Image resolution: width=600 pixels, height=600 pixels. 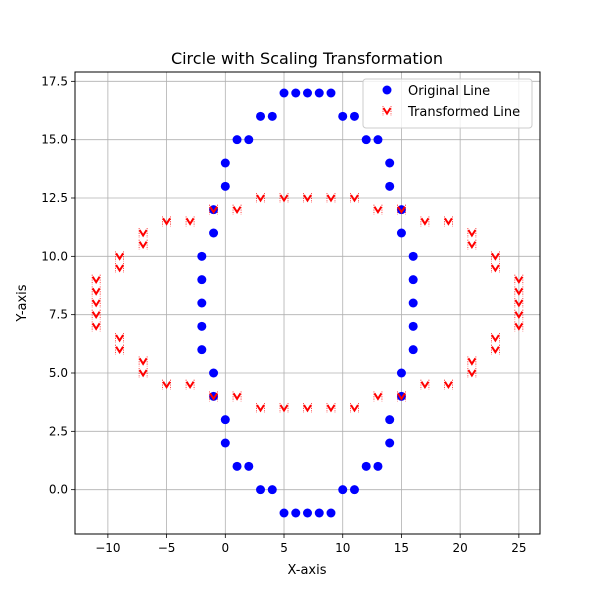 What do you see at coordinates (22, 303) in the screenshot?
I see `y-axis-label: Y-axis` at bounding box center [22, 303].